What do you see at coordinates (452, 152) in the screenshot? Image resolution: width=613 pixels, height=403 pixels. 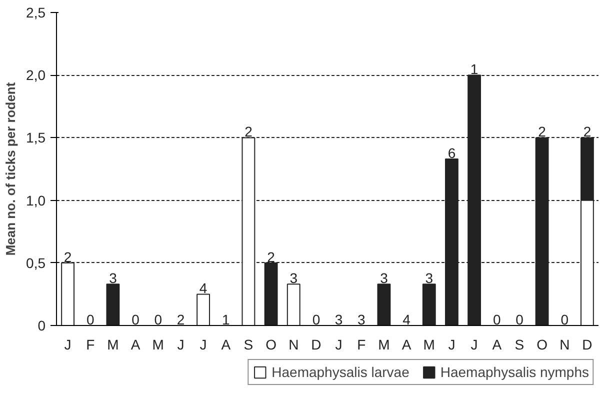 I see `annotation: 6` at bounding box center [452, 152].